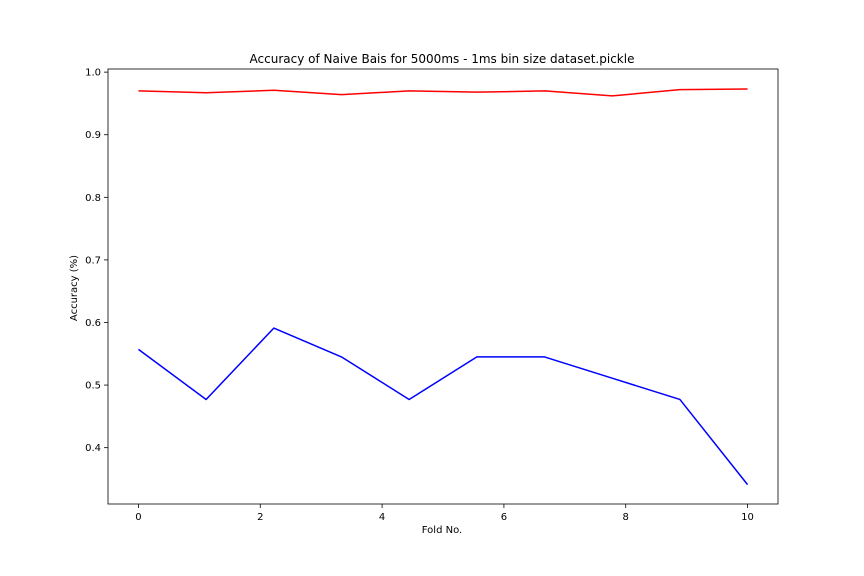 Image resolution: width=864 pixels, height=576 pixels. Describe the element at coordinates (93, 135) in the screenshot. I see `y-tick-label: 0.9` at that location.